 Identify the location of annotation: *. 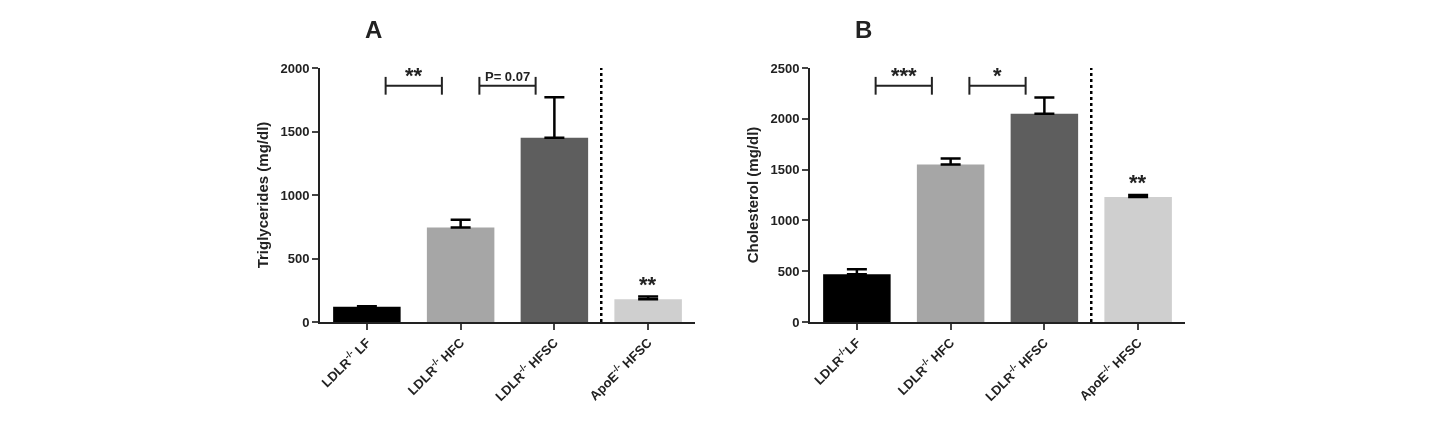
(997, 75).